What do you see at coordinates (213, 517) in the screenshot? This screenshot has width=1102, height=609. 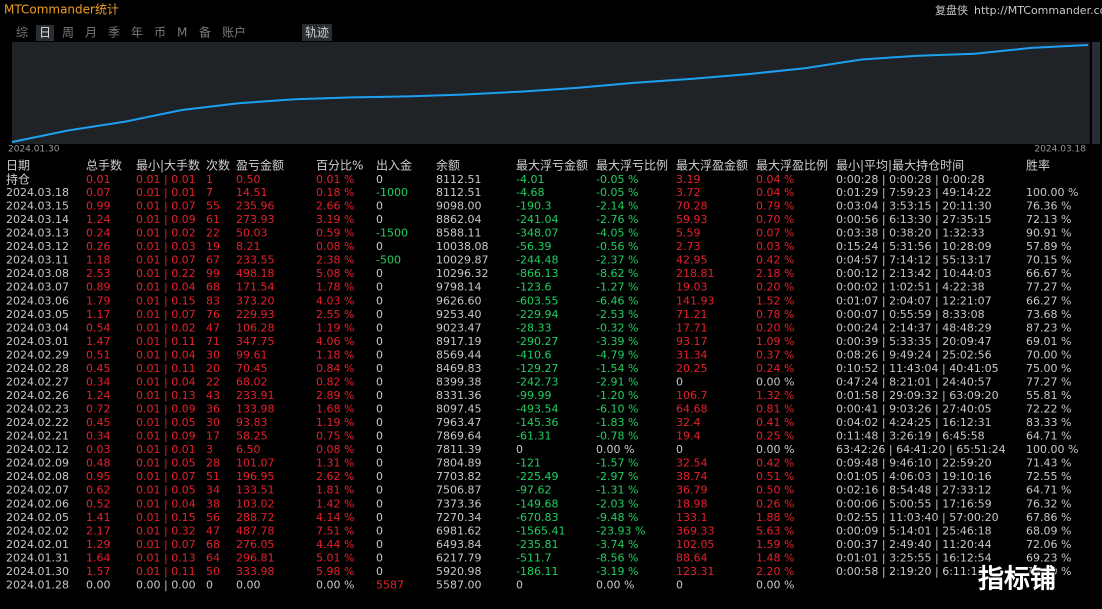 I see `cell: 56` at bounding box center [213, 517].